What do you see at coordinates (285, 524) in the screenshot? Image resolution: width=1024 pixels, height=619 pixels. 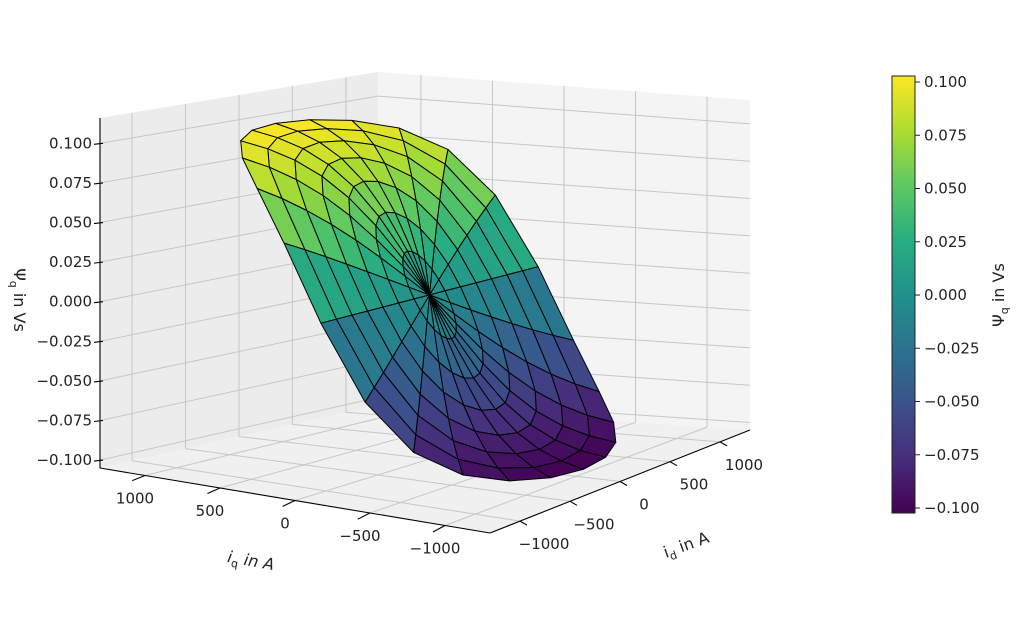 I see `iq-tick-label: 0` at bounding box center [285, 524].